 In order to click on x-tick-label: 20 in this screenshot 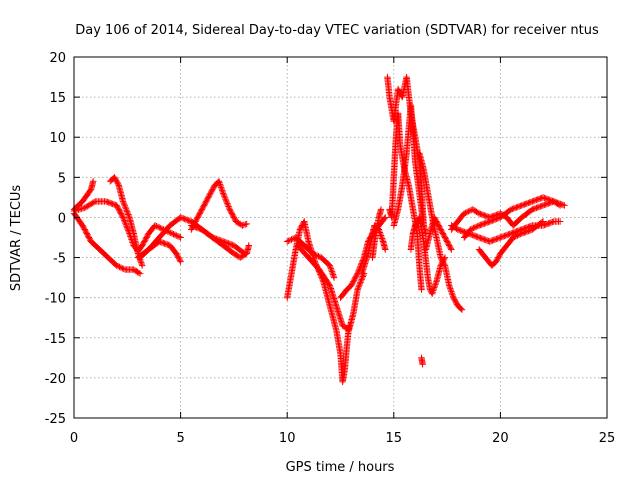, I will do `click(500, 438)`.